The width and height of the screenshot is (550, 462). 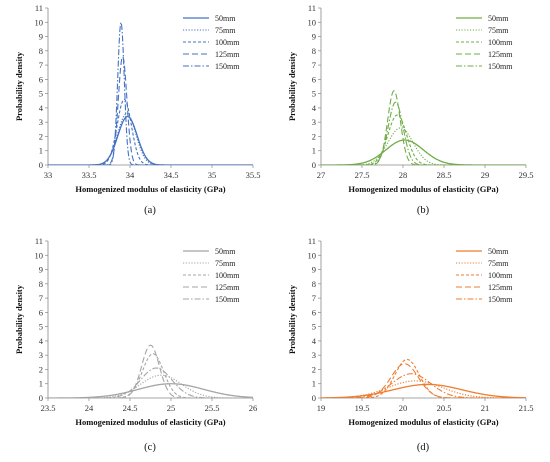 I want to click on x-tick-label: 21.5, so click(x=526, y=408).